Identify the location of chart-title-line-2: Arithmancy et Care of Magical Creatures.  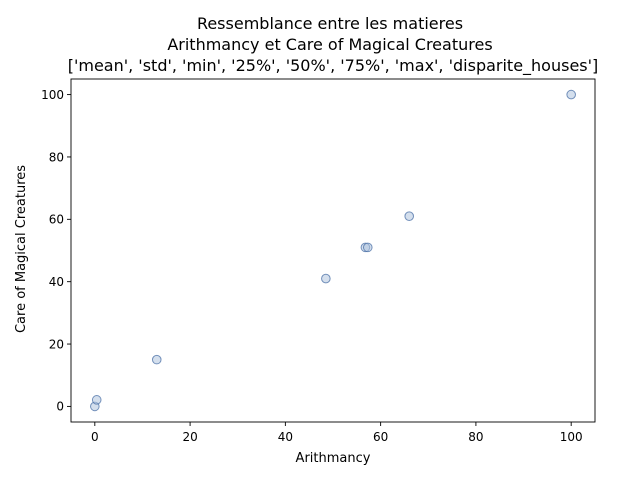
(329, 44).